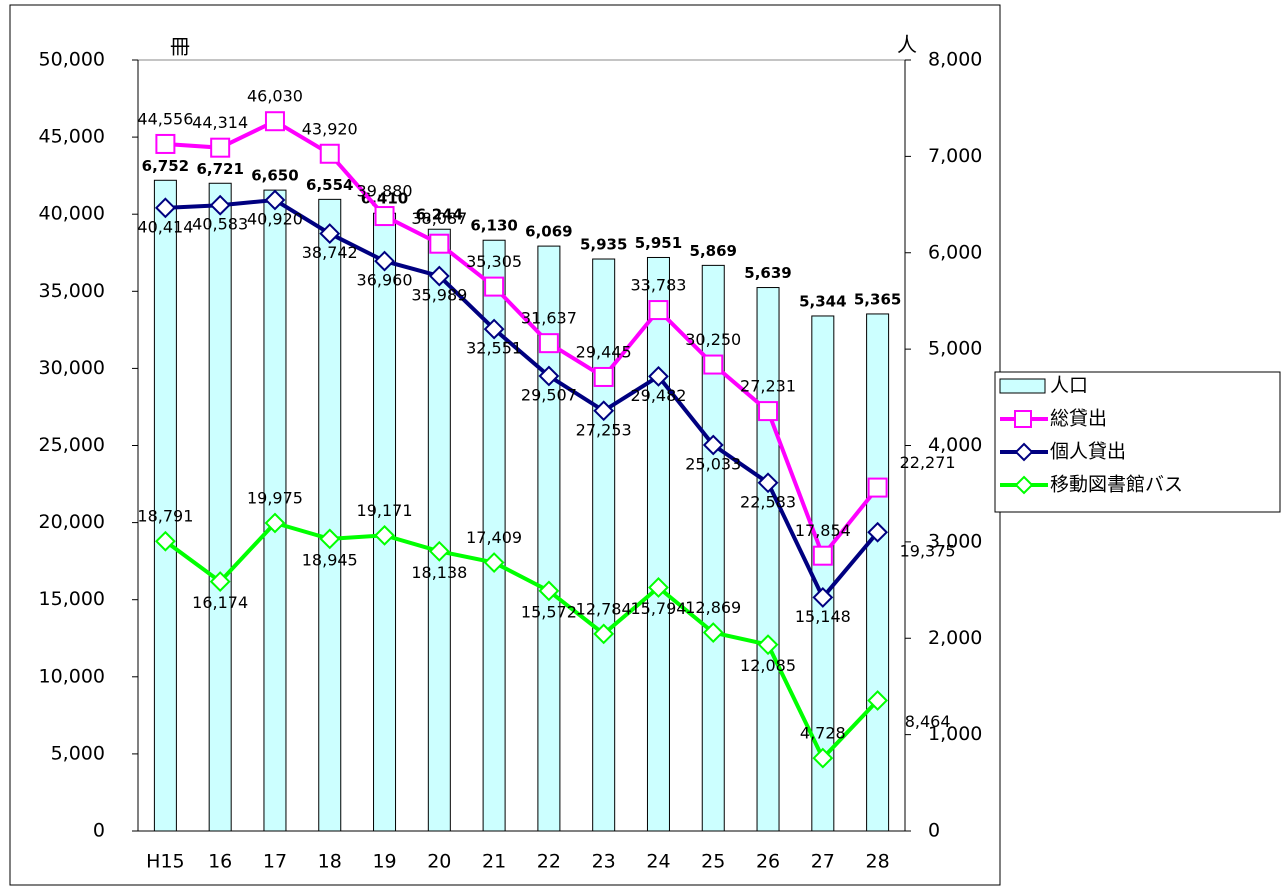  Describe the element at coordinates (768, 386) in the screenshot. I see `value-label: 27,231` at that location.